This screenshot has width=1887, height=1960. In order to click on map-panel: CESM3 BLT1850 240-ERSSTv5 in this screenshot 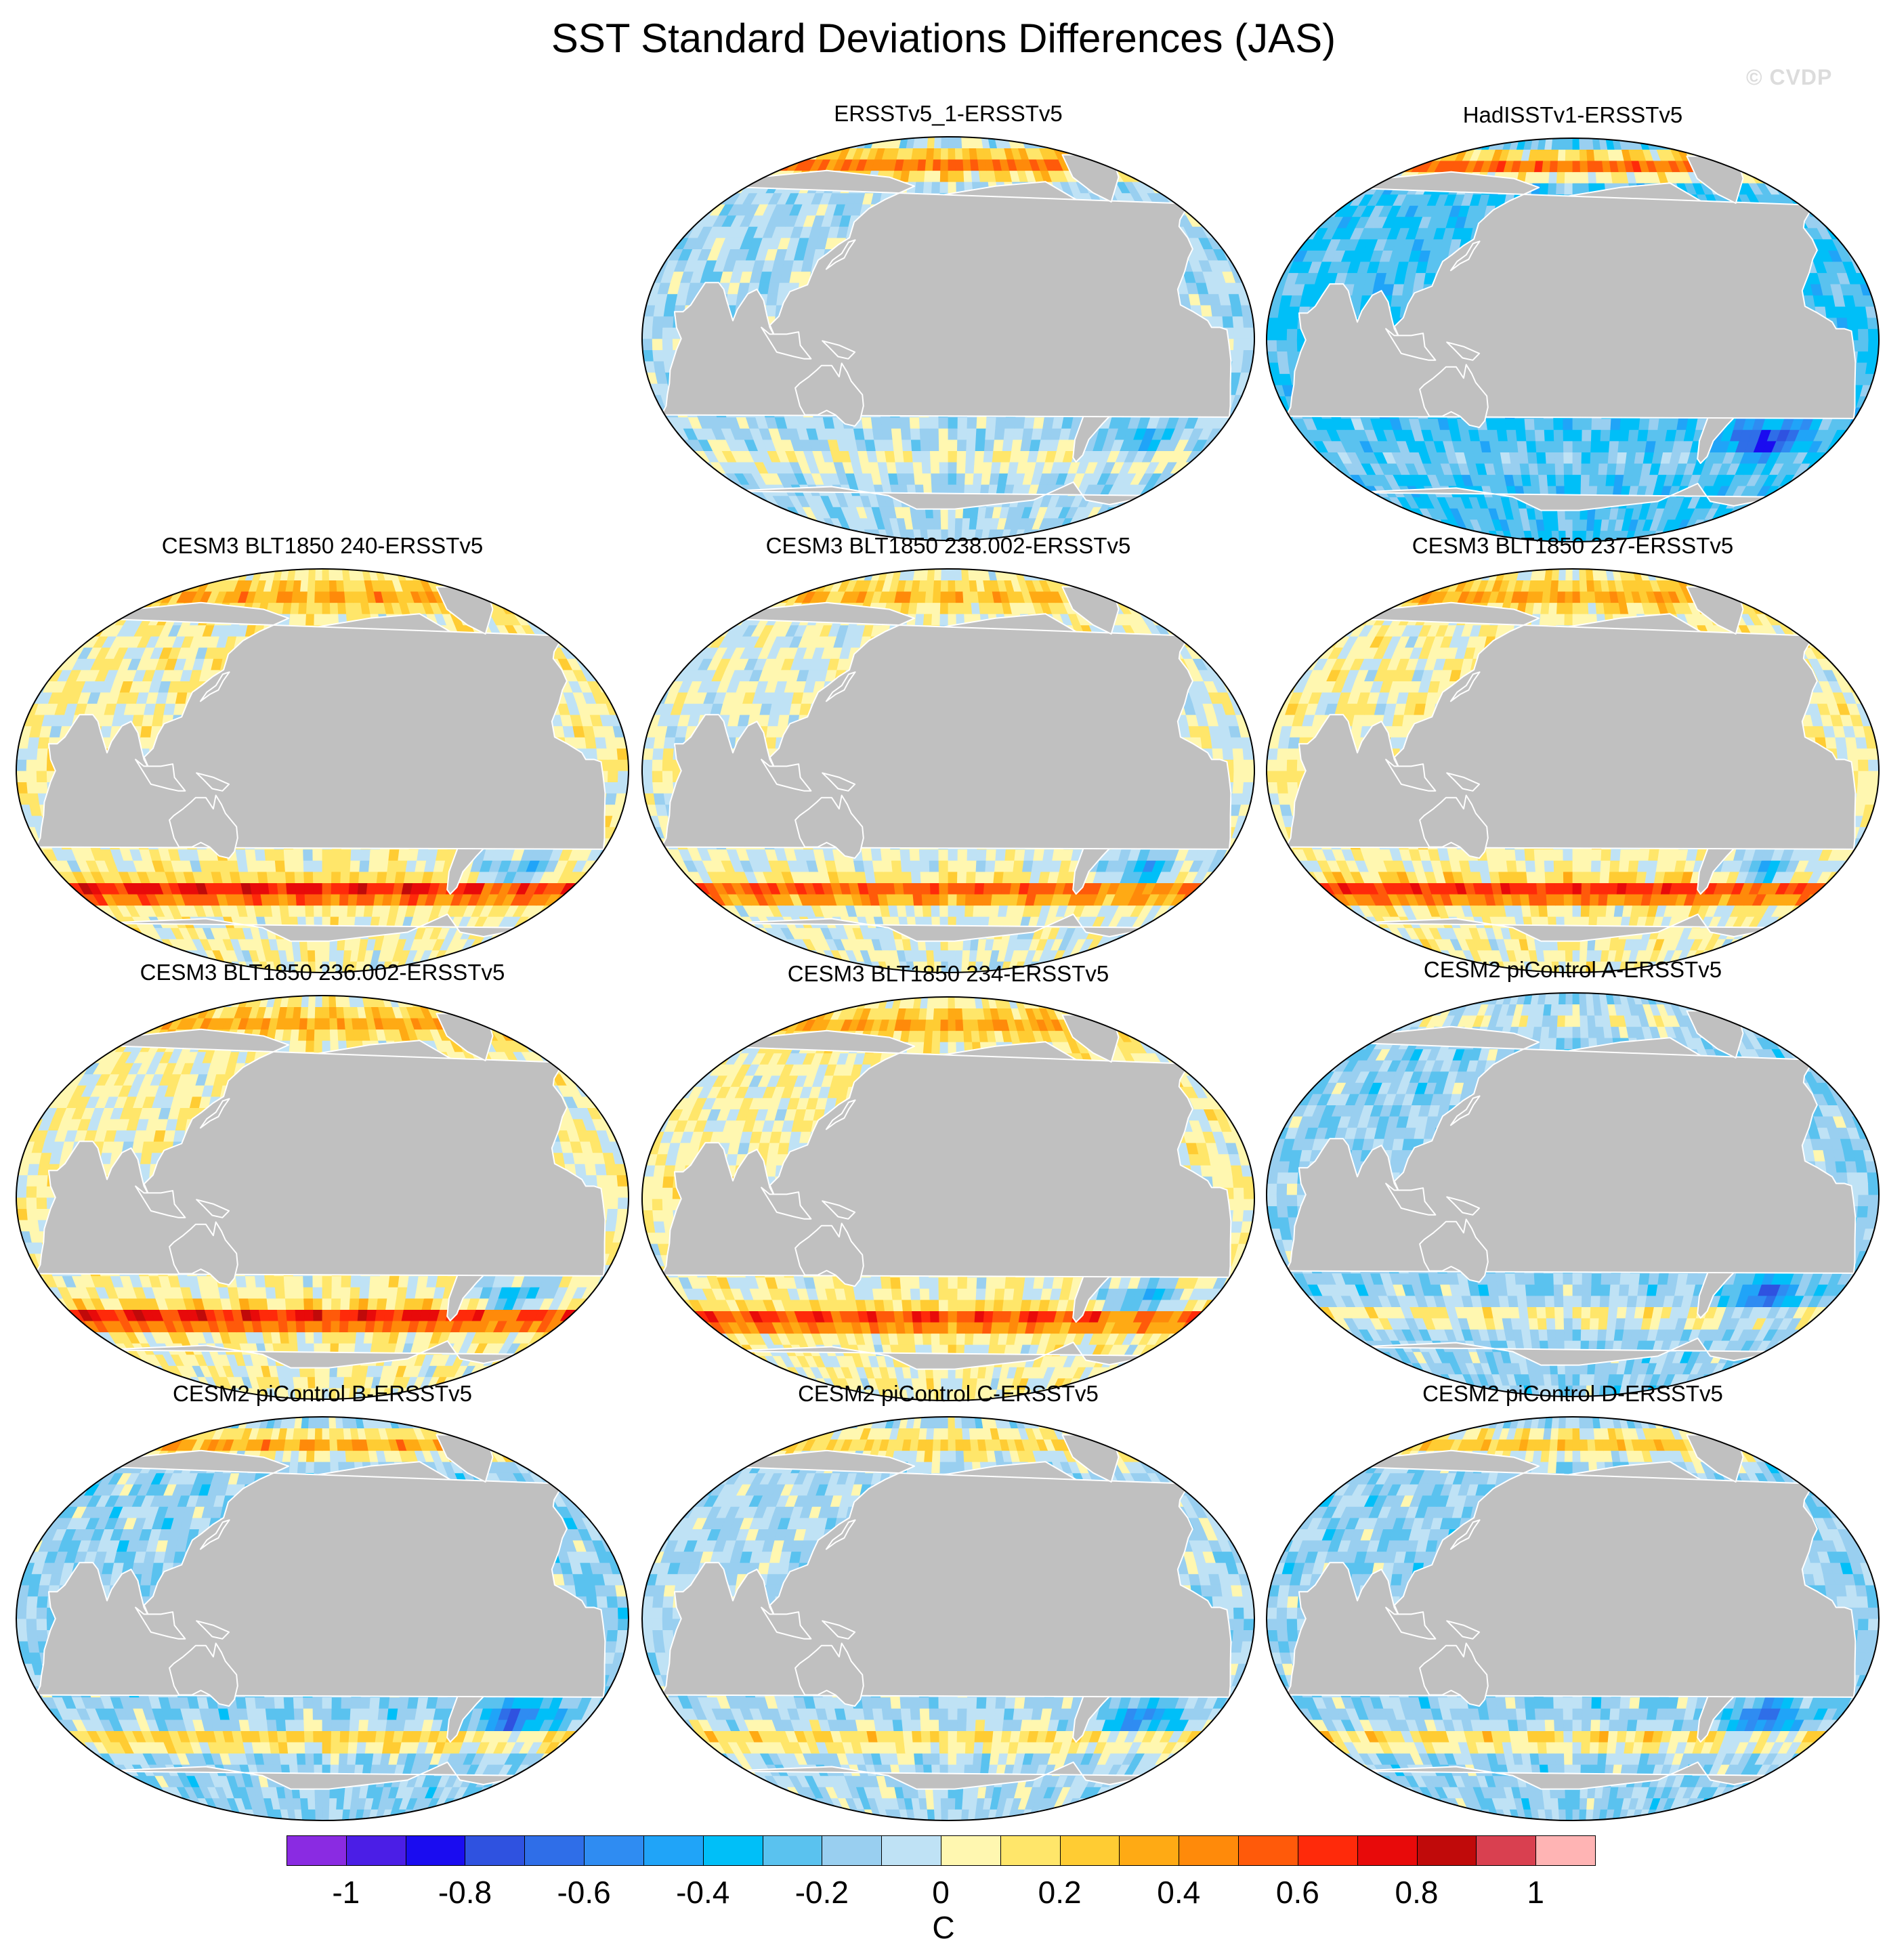, I will do `click(323, 752)`.